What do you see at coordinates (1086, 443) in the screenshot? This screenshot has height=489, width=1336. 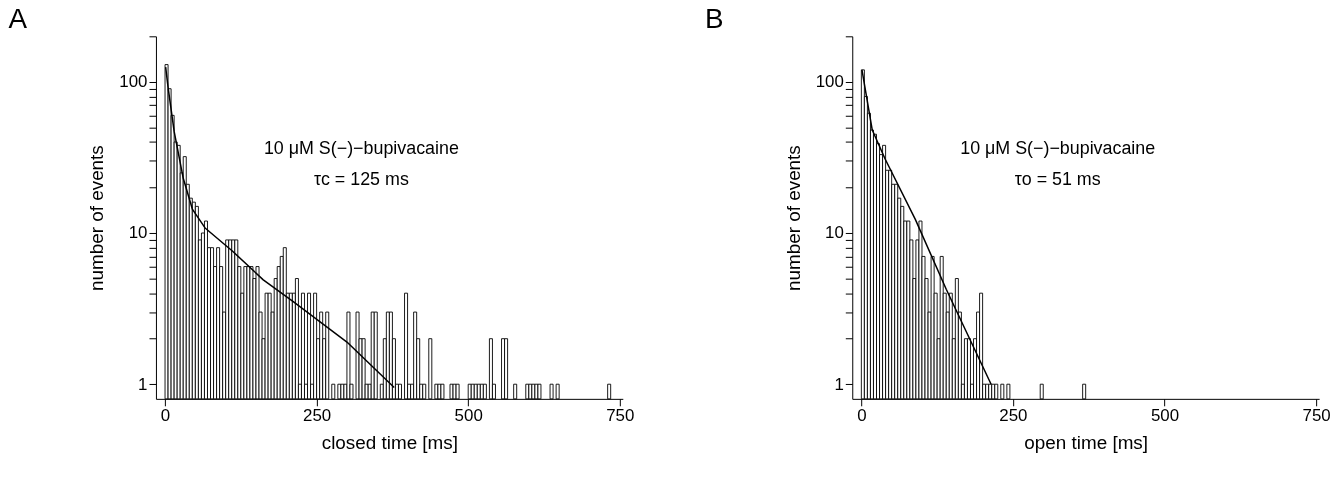 I see `x-axis-title: open time [ms]` at bounding box center [1086, 443].